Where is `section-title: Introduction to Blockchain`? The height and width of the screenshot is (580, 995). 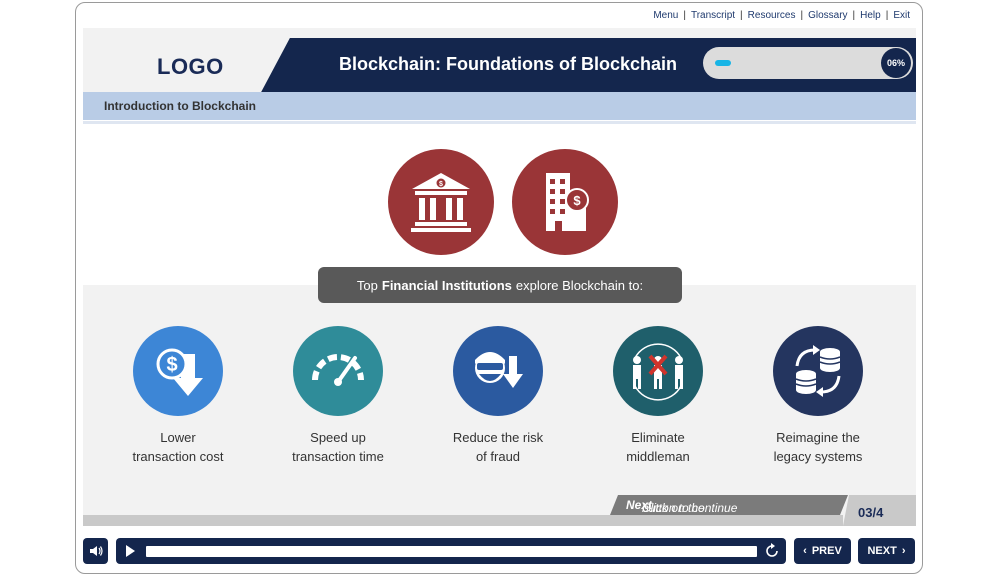 section-title: Introduction to Blockchain is located at coordinates (180, 106).